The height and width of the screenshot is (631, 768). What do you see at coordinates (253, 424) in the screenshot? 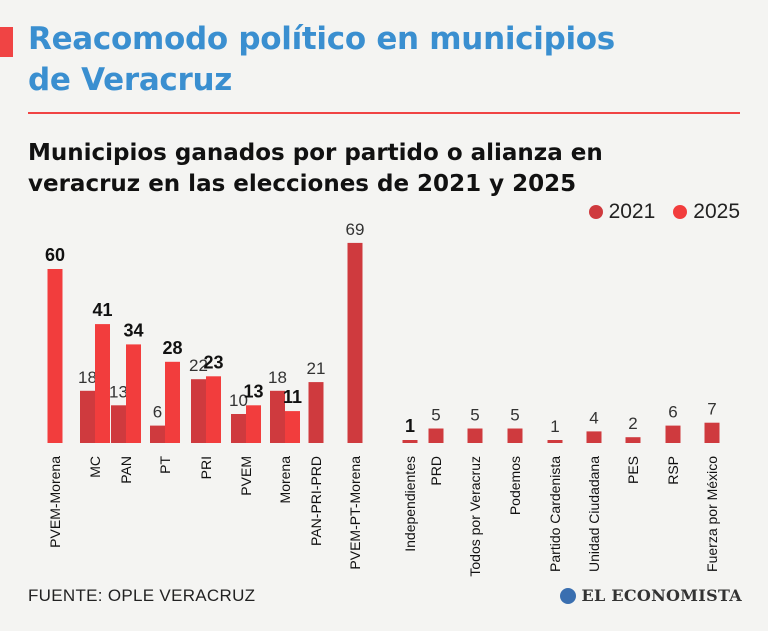
I see `bar-2025-pvem` at bounding box center [253, 424].